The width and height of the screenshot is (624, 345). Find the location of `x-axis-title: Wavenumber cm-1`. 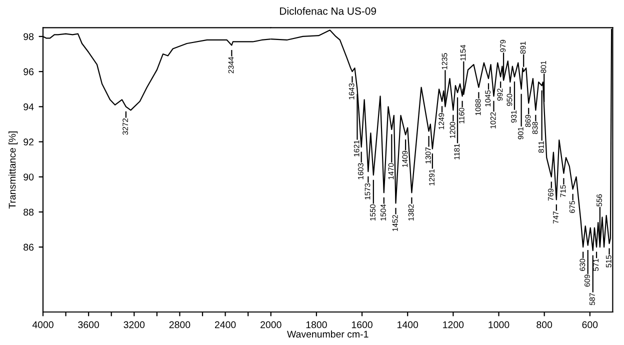

x-axis-title: Wavenumber cm-1 is located at coordinates (327, 334).